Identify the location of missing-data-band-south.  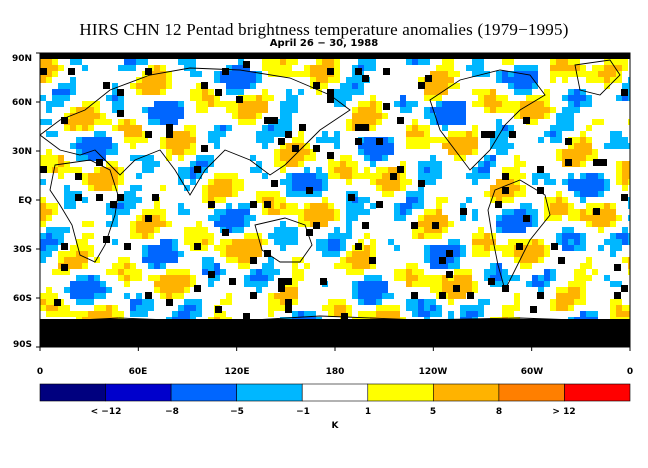
(335, 333).